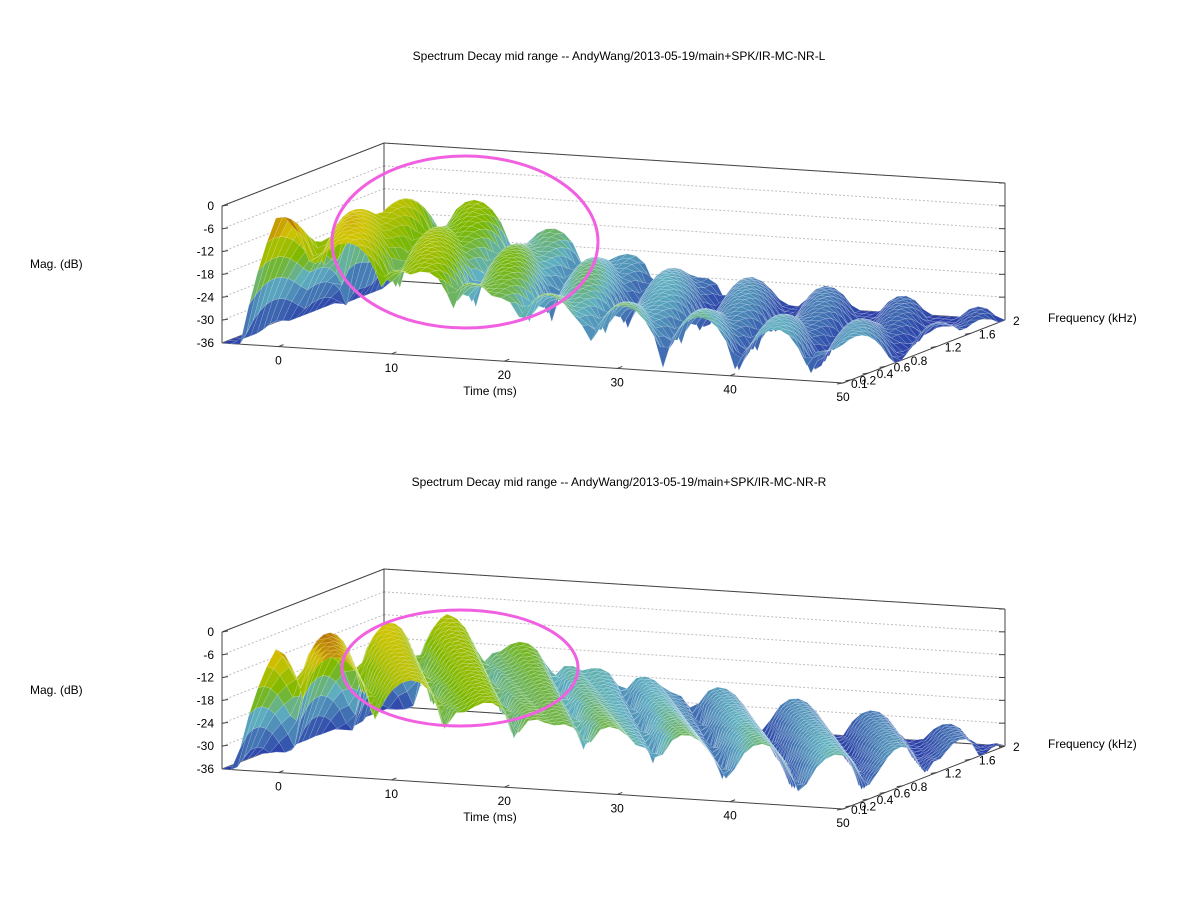  Describe the element at coordinates (210, 632) in the screenshot. I see `z-tick-label: 0` at that location.